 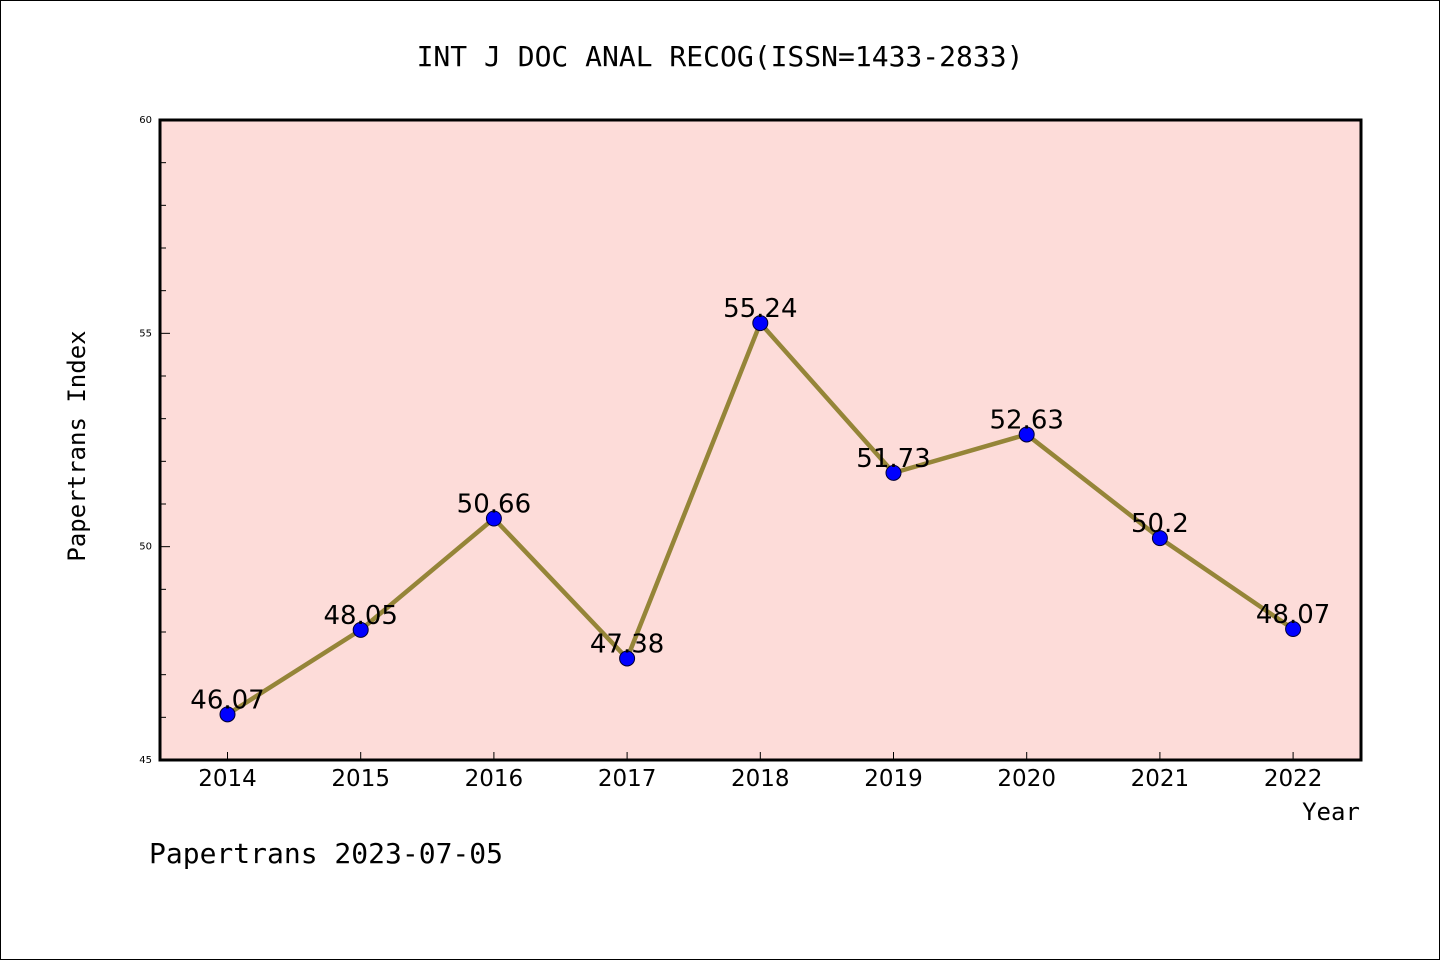 What do you see at coordinates (326, 853) in the screenshot?
I see `footer-date-note: Papertrans 2023-07-05` at bounding box center [326, 853].